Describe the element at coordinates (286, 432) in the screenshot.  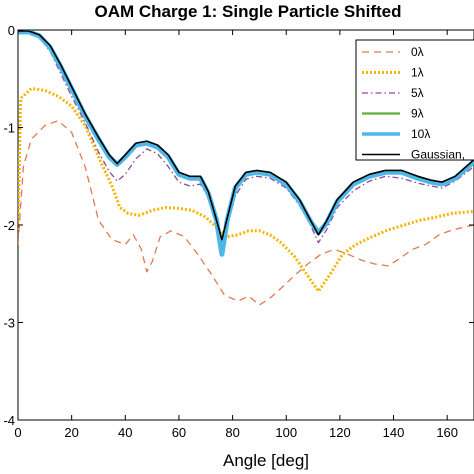
I see `x-tick-label: 100` at that location.